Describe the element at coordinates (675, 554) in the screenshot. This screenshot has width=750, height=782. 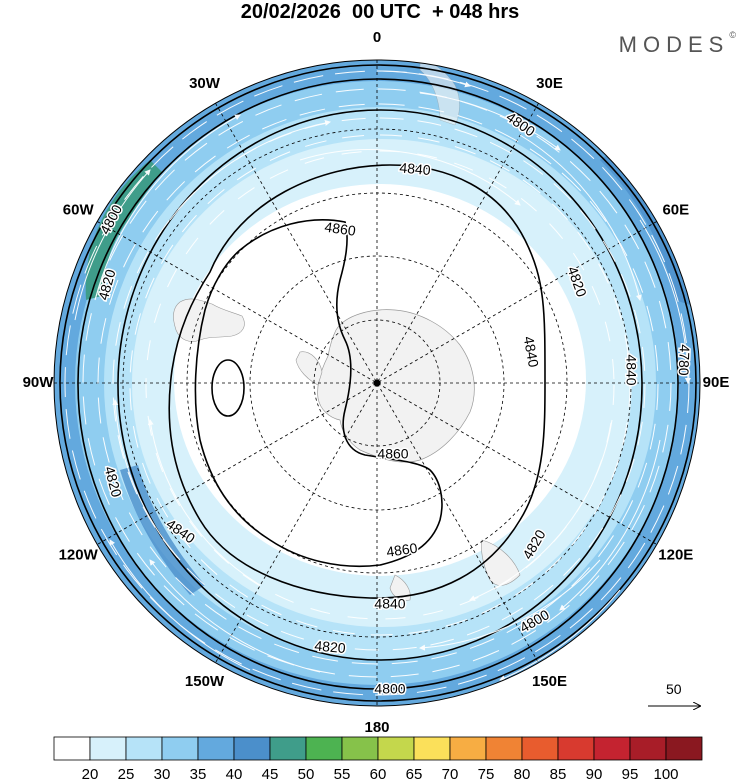
I see `longitude-label-120e: 120E` at that location.